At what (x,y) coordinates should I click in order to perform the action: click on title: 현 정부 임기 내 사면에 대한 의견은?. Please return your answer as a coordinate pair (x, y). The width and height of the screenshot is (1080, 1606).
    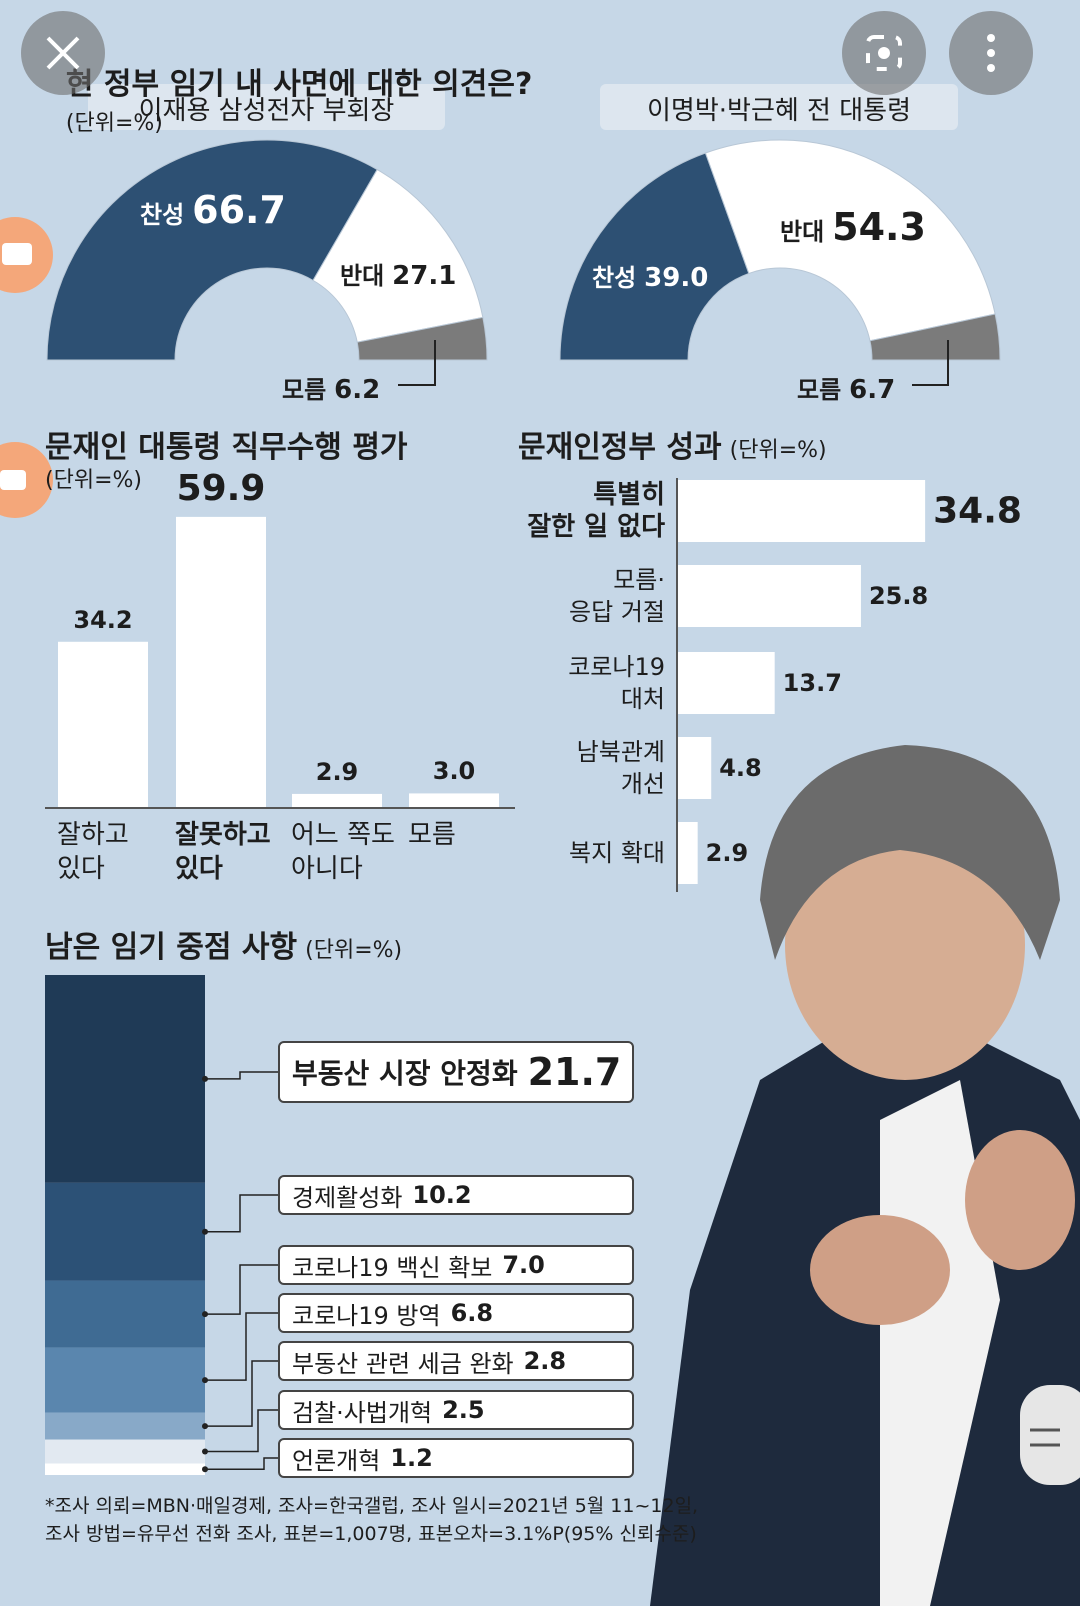
    Looking at the image, I should click on (299, 84).